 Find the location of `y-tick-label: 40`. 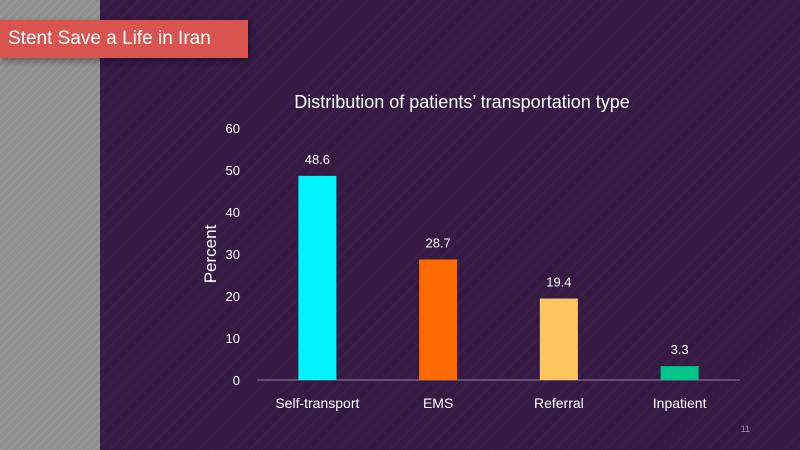

y-tick-label: 40 is located at coordinates (233, 212).